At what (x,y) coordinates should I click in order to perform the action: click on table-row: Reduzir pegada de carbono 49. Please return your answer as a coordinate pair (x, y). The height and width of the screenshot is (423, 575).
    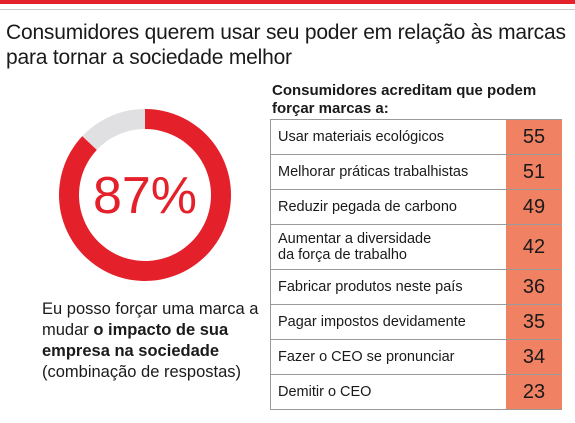
    Looking at the image, I should click on (416, 207).